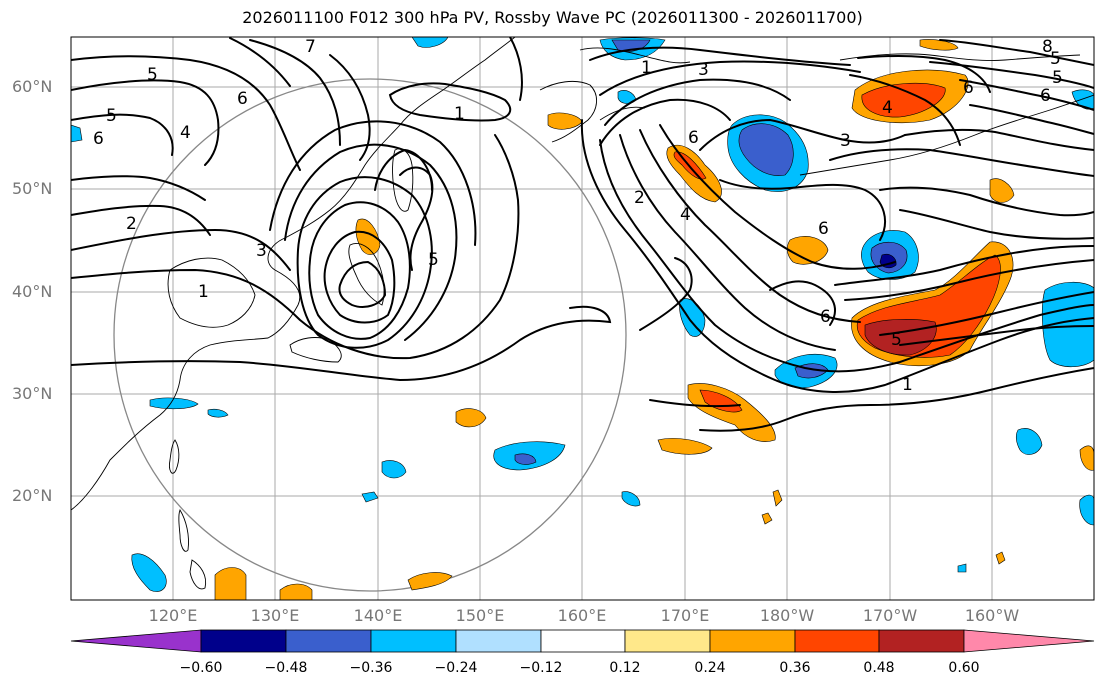  Describe the element at coordinates (964, 668) in the screenshot. I see `colorbar-tick-label: 0.60` at that location.